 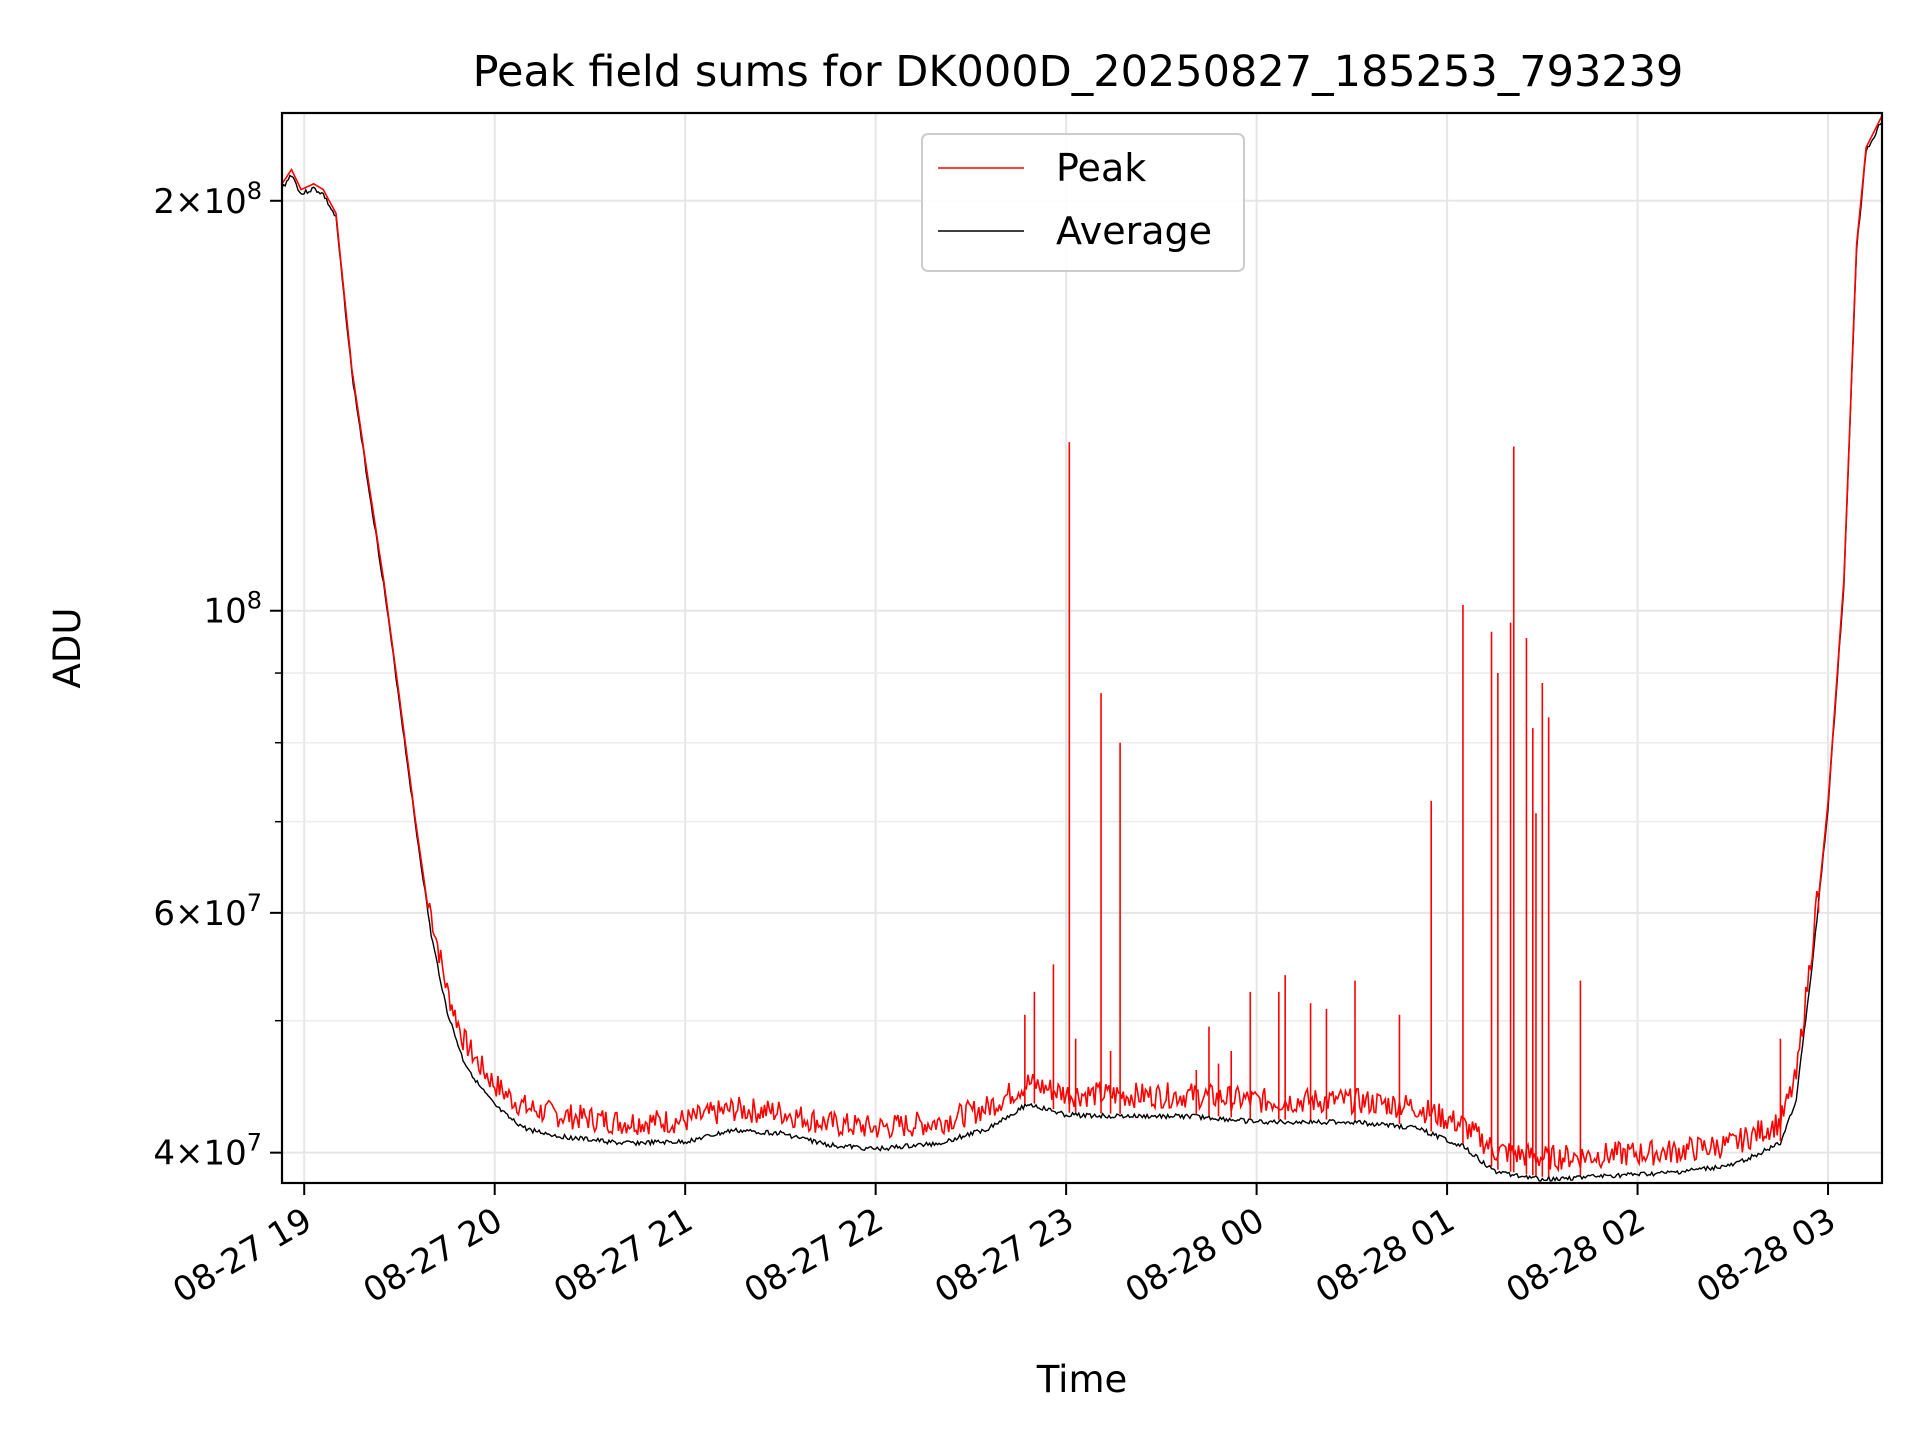 What do you see at coordinates (1083, 202) in the screenshot?
I see `legend: Peak Average` at bounding box center [1083, 202].